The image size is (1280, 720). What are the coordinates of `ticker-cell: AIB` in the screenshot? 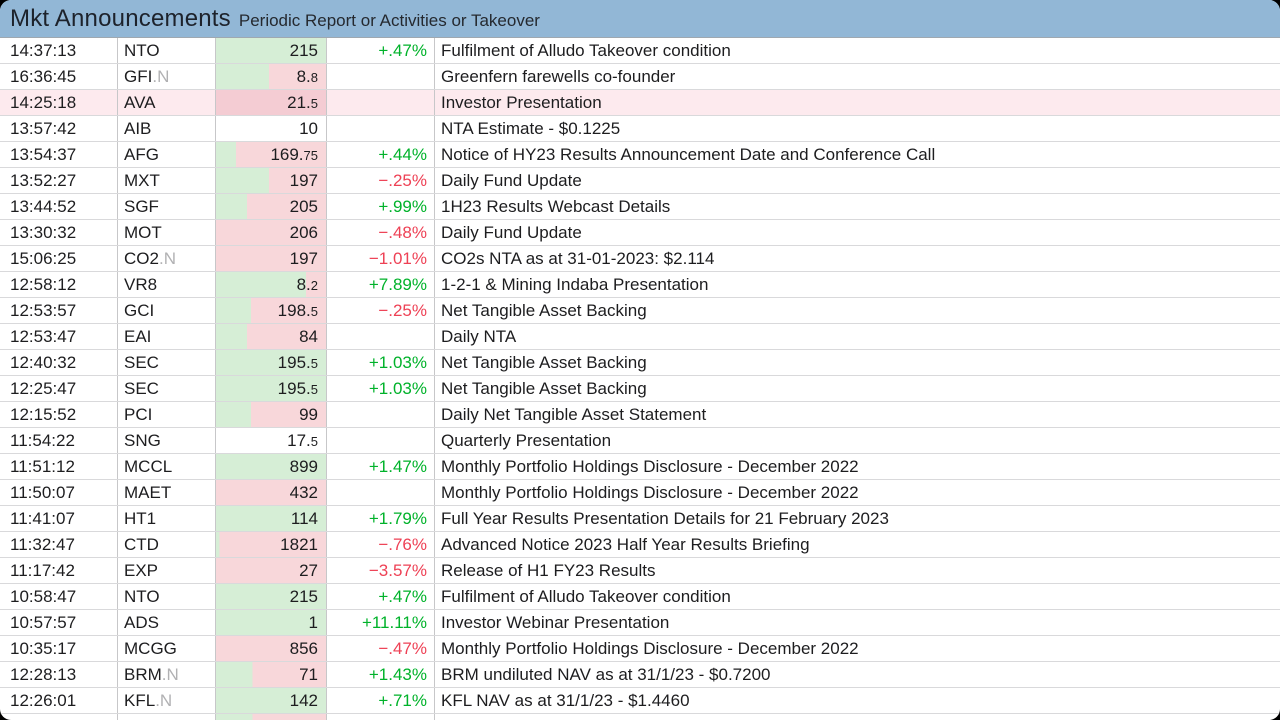 It's located at (167, 128).